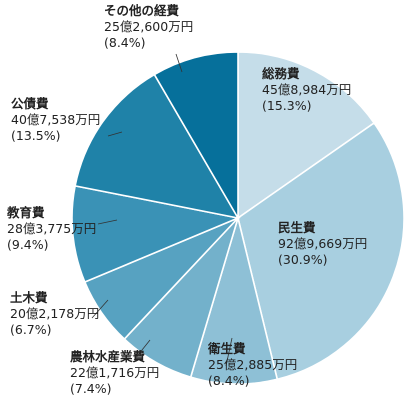 The height and width of the screenshot is (417, 411). I want to click on slice-amount-label: 20億2,178万円, so click(54, 313).